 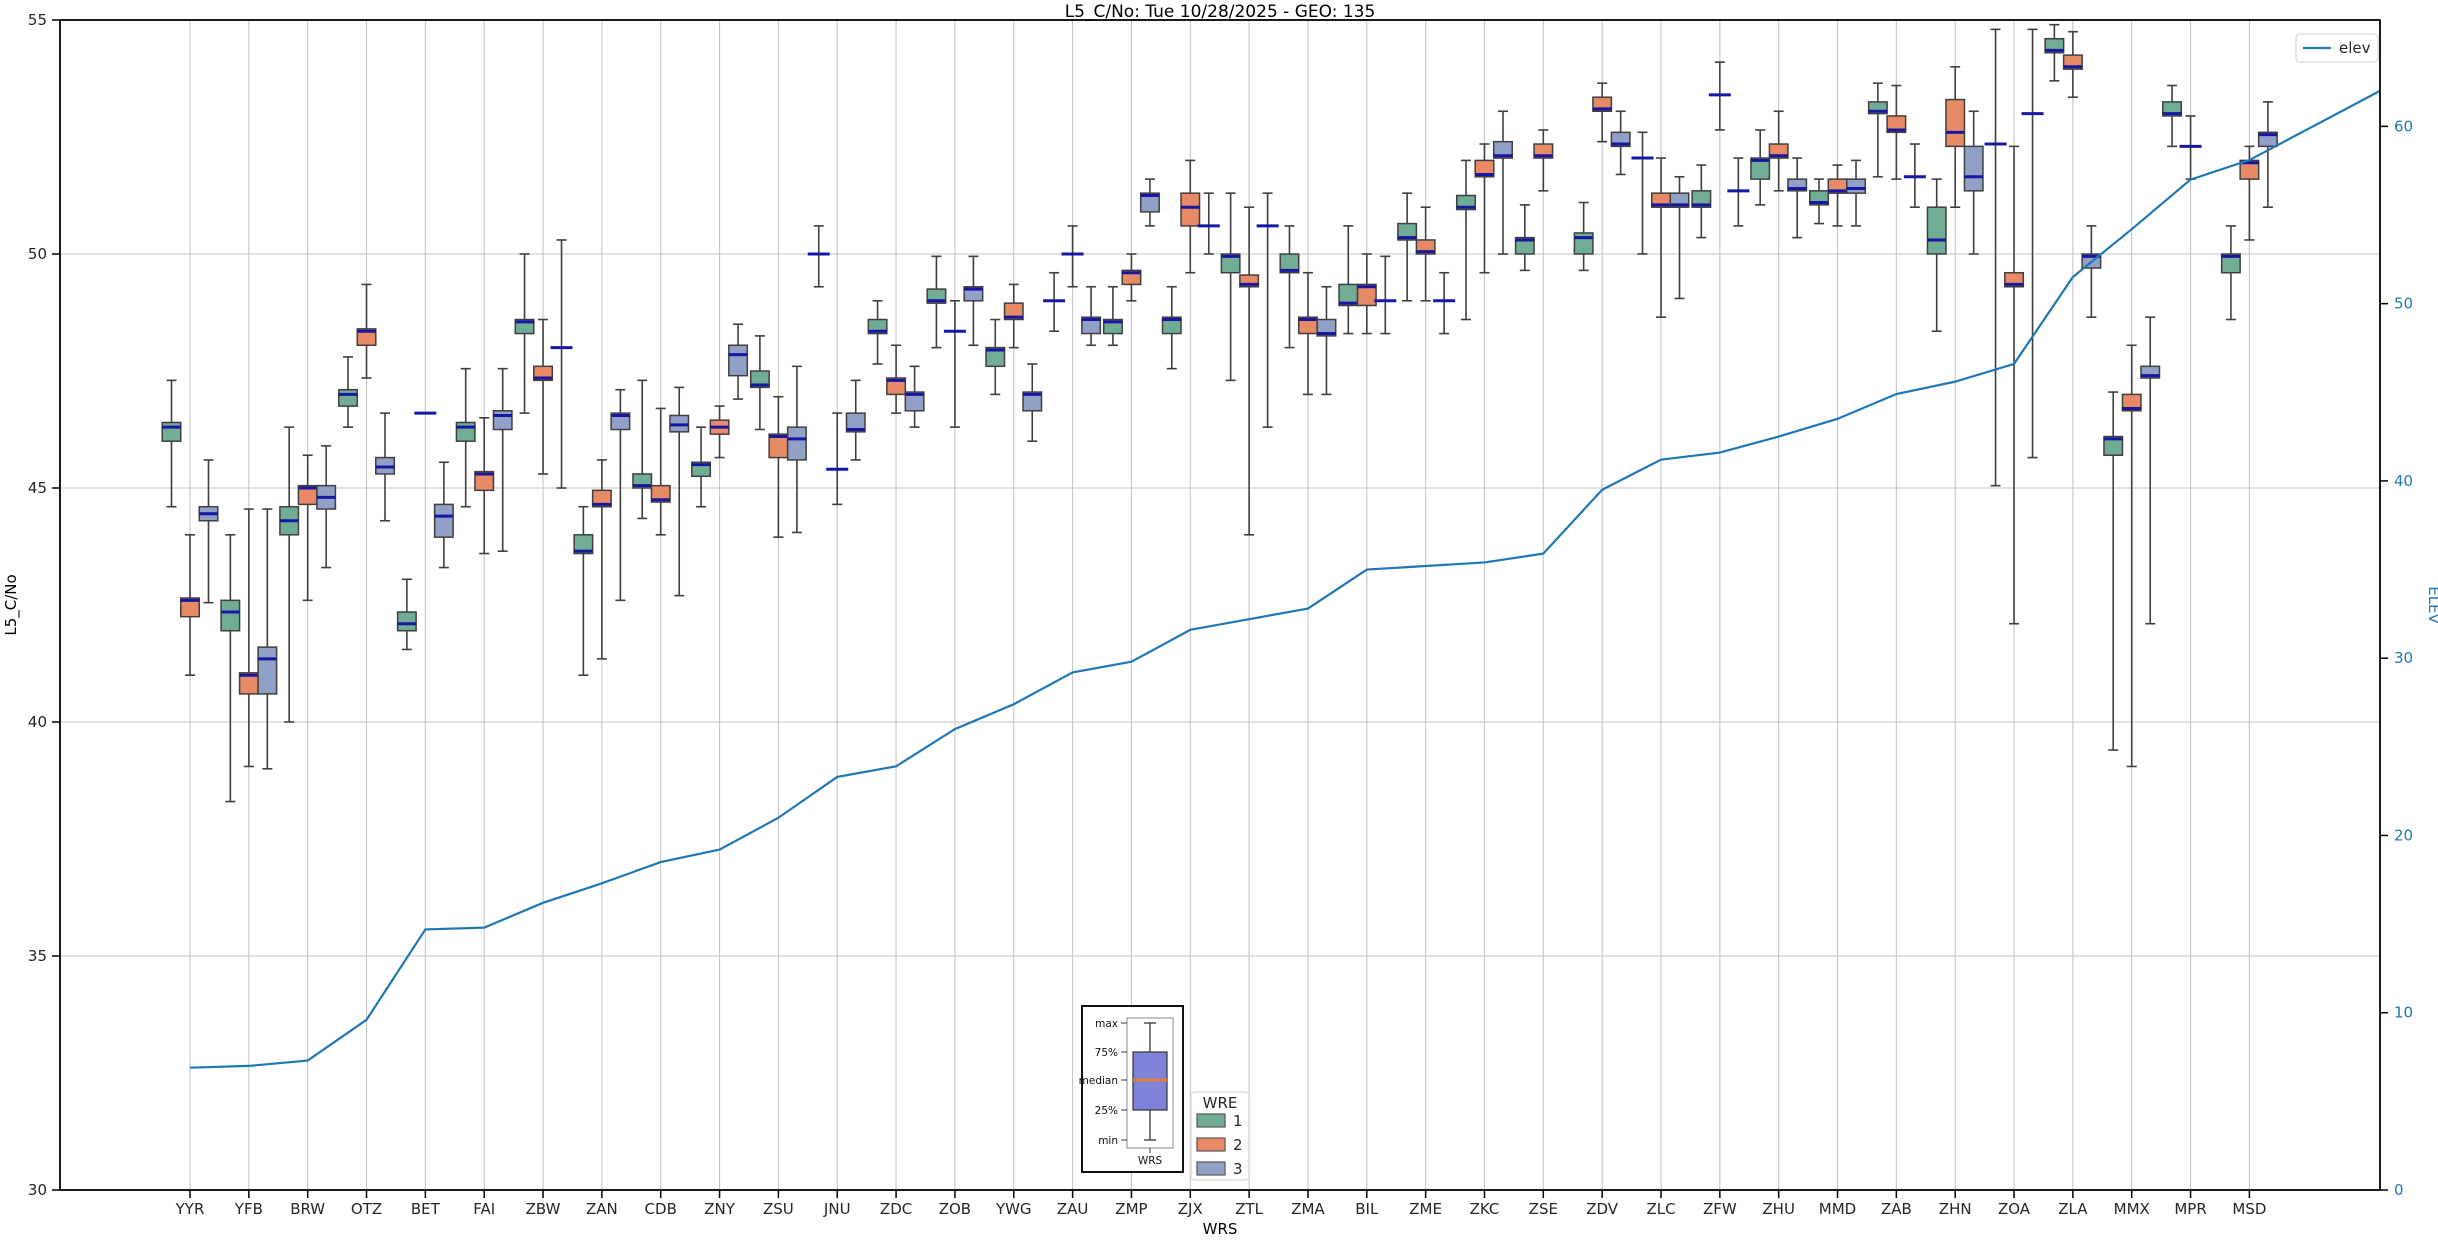 What do you see at coordinates (2403, 126) in the screenshot?
I see `y-tick-label-right: 60` at bounding box center [2403, 126].